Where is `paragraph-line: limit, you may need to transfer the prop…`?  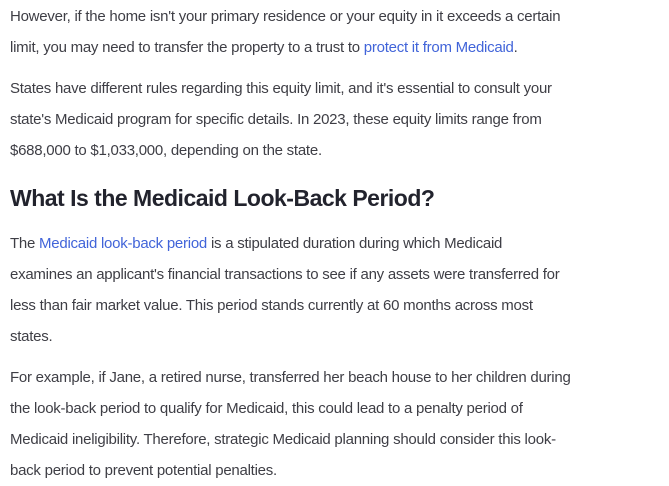 paragraph-line: limit, you may need to transfer the prop… is located at coordinates (187, 47).